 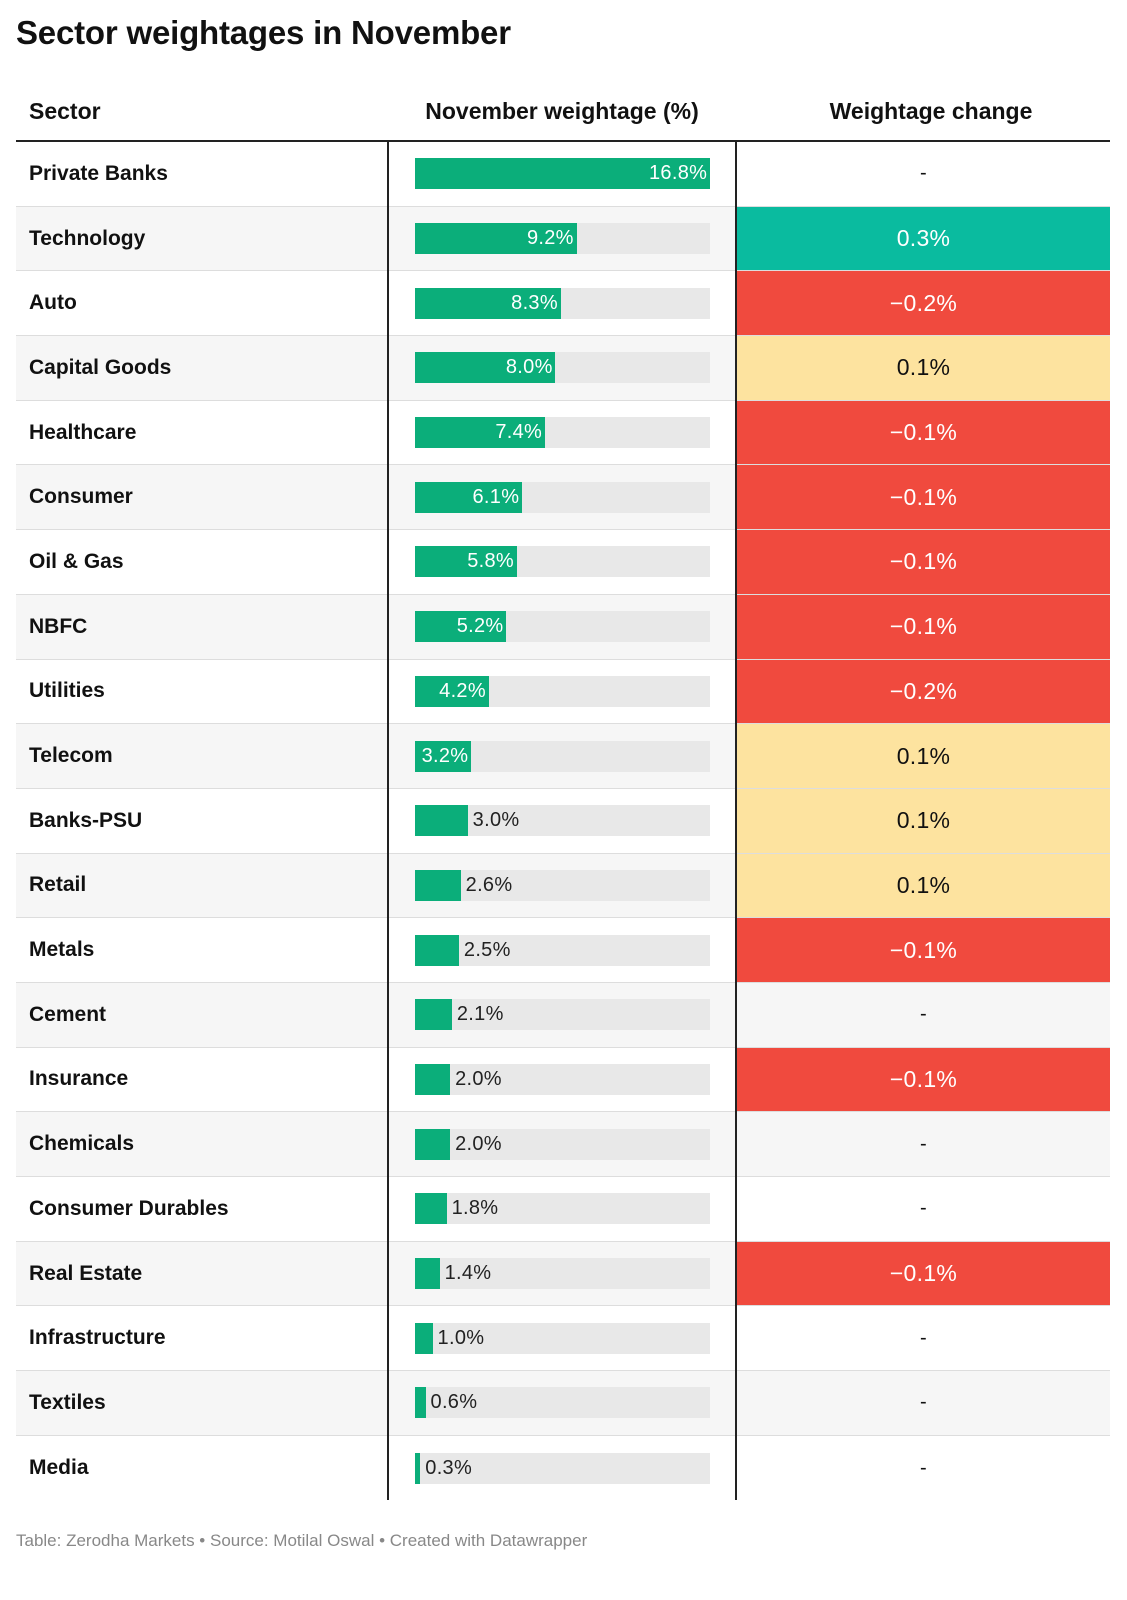 I want to click on bar-track: 1.0%, so click(x=562, y=1338).